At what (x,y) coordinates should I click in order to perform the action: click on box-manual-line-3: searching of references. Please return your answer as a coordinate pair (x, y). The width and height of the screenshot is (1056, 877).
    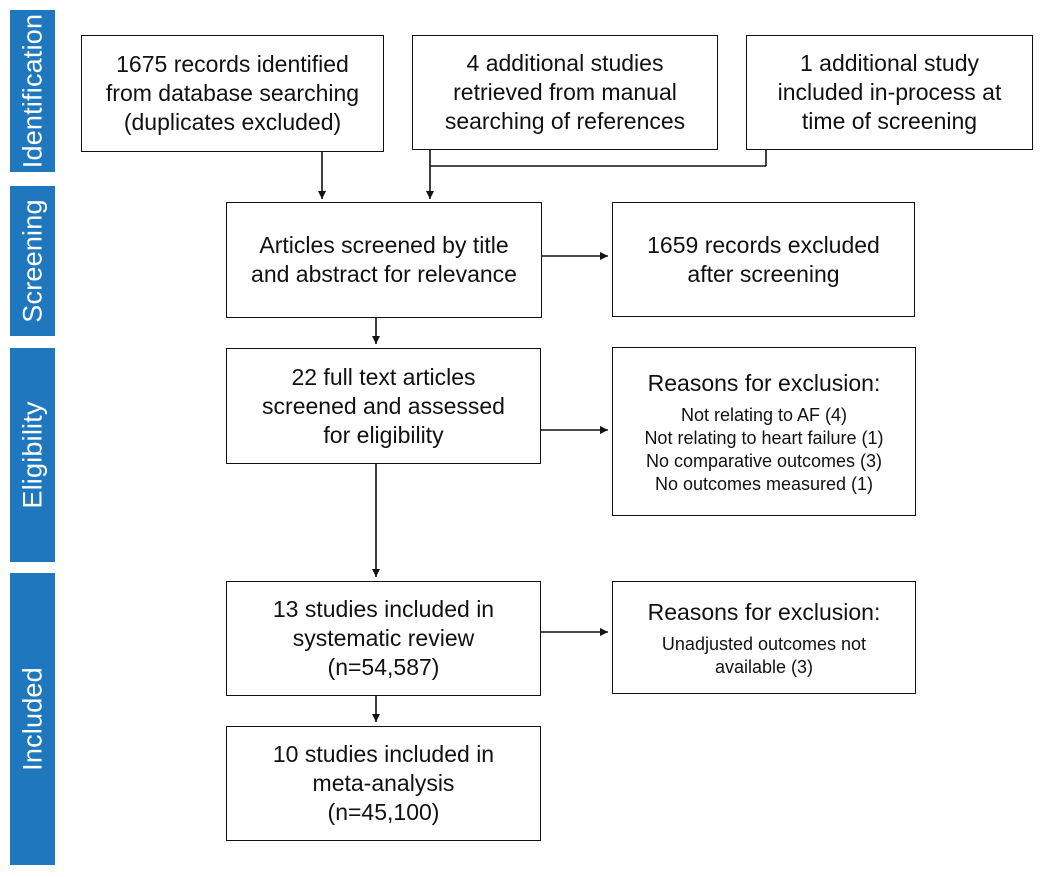
    Looking at the image, I should click on (565, 121).